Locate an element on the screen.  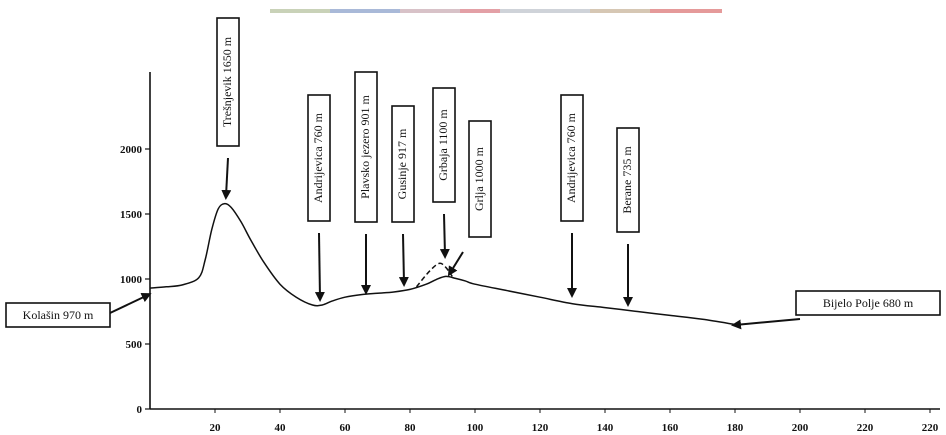
annotation-label: Bijelo Polje 680 m is located at coordinates (868, 303).